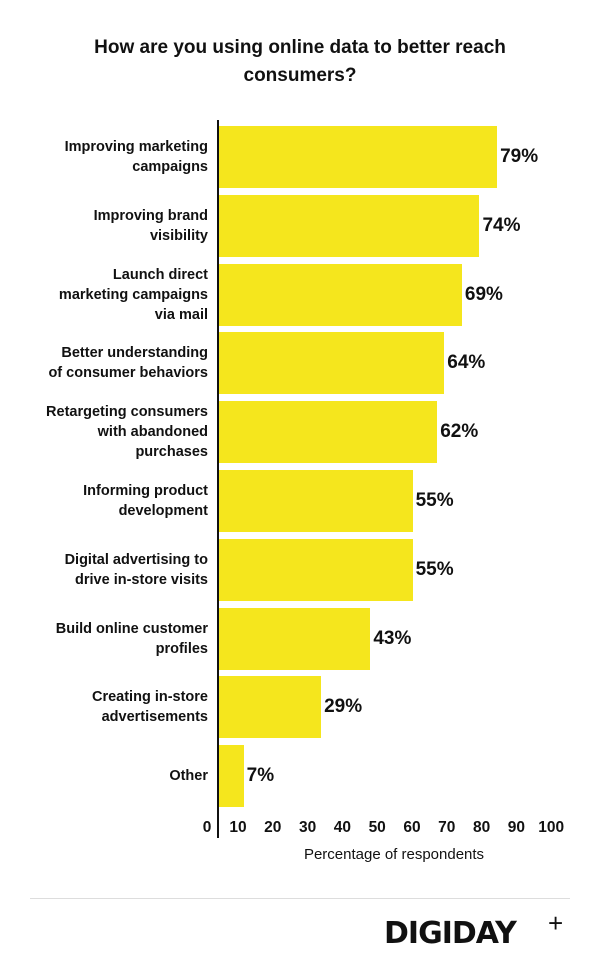 The height and width of the screenshot is (972, 600). I want to click on x-tick-label: 70, so click(447, 827).